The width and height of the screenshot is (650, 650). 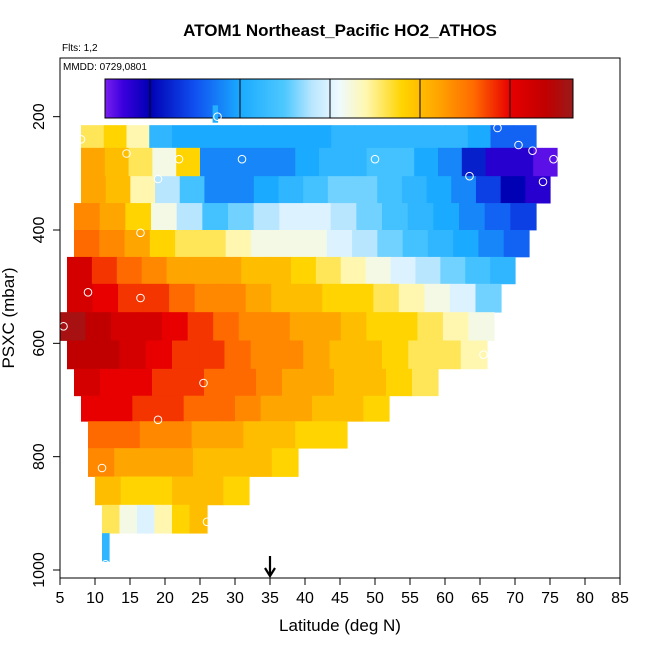 I want to click on x-axis: 5 10 15 20 25 30 35 40 45 50 55 60 65 70 75 80 85, so click(x=342, y=592).